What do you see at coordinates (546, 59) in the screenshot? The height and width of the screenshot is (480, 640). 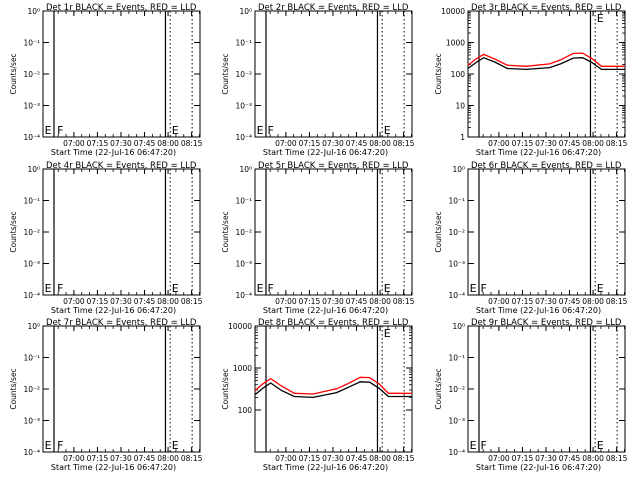 I see `lld-series-line` at bounding box center [546, 59].